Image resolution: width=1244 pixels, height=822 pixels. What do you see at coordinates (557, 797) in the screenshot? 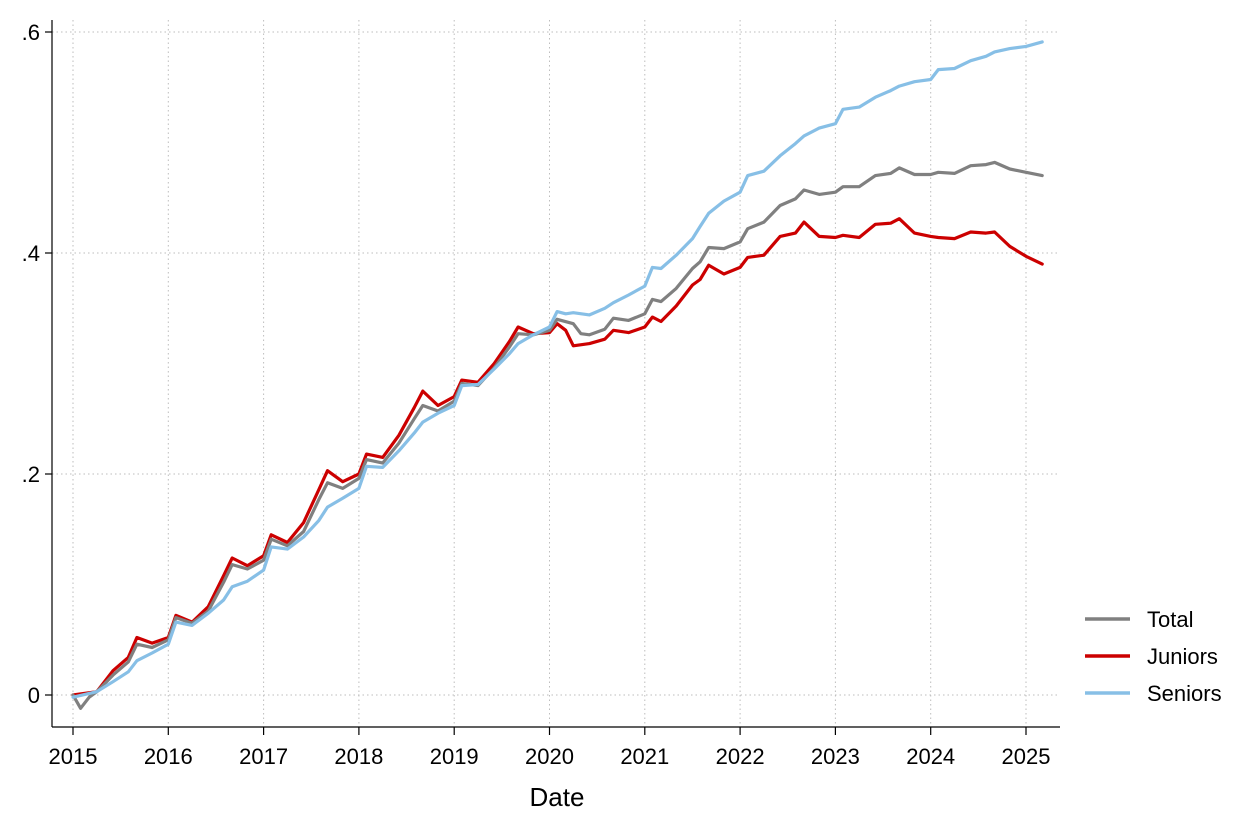
I see `x-axis-title: Date` at bounding box center [557, 797].